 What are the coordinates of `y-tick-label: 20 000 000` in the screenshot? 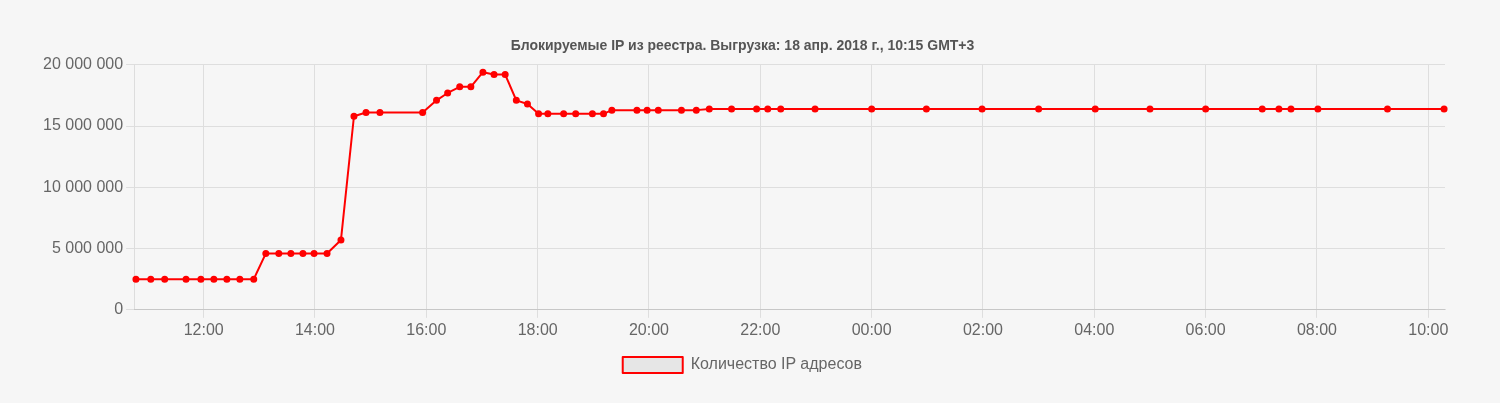 It's located at (83, 64).